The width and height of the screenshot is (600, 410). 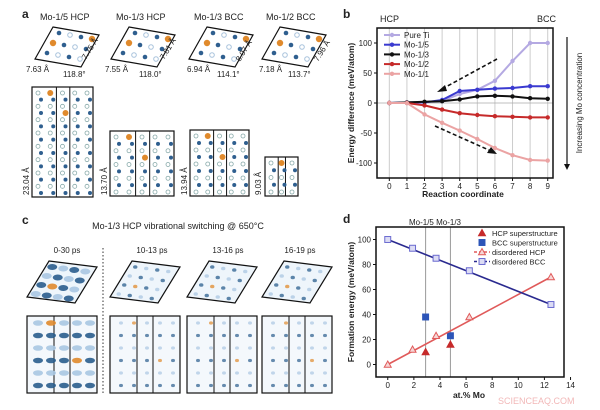 What do you see at coordinates (525, 243) in the screenshot?
I see `d-legend-label: BCC superstructure` at bounding box center [525, 243].